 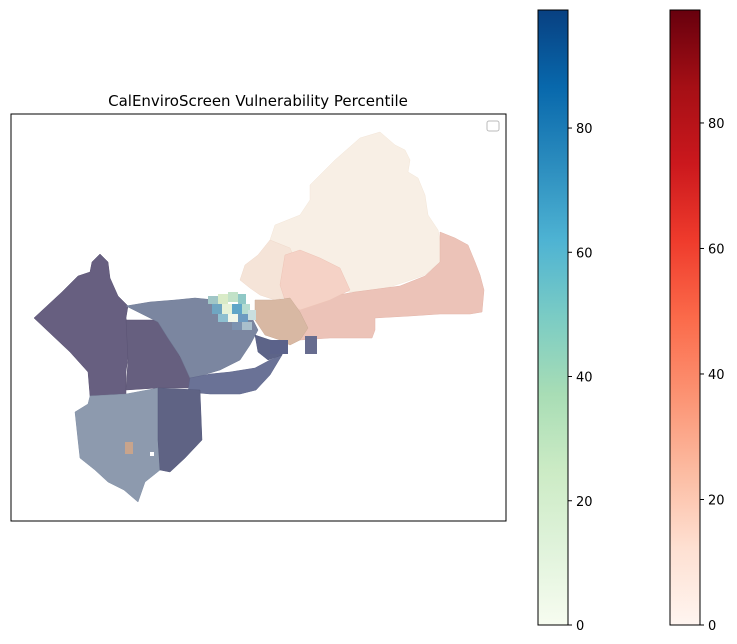 What do you see at coordinates (493, 126) in the screenshot?
I see `legend-box` at bounding box center [493, 126].